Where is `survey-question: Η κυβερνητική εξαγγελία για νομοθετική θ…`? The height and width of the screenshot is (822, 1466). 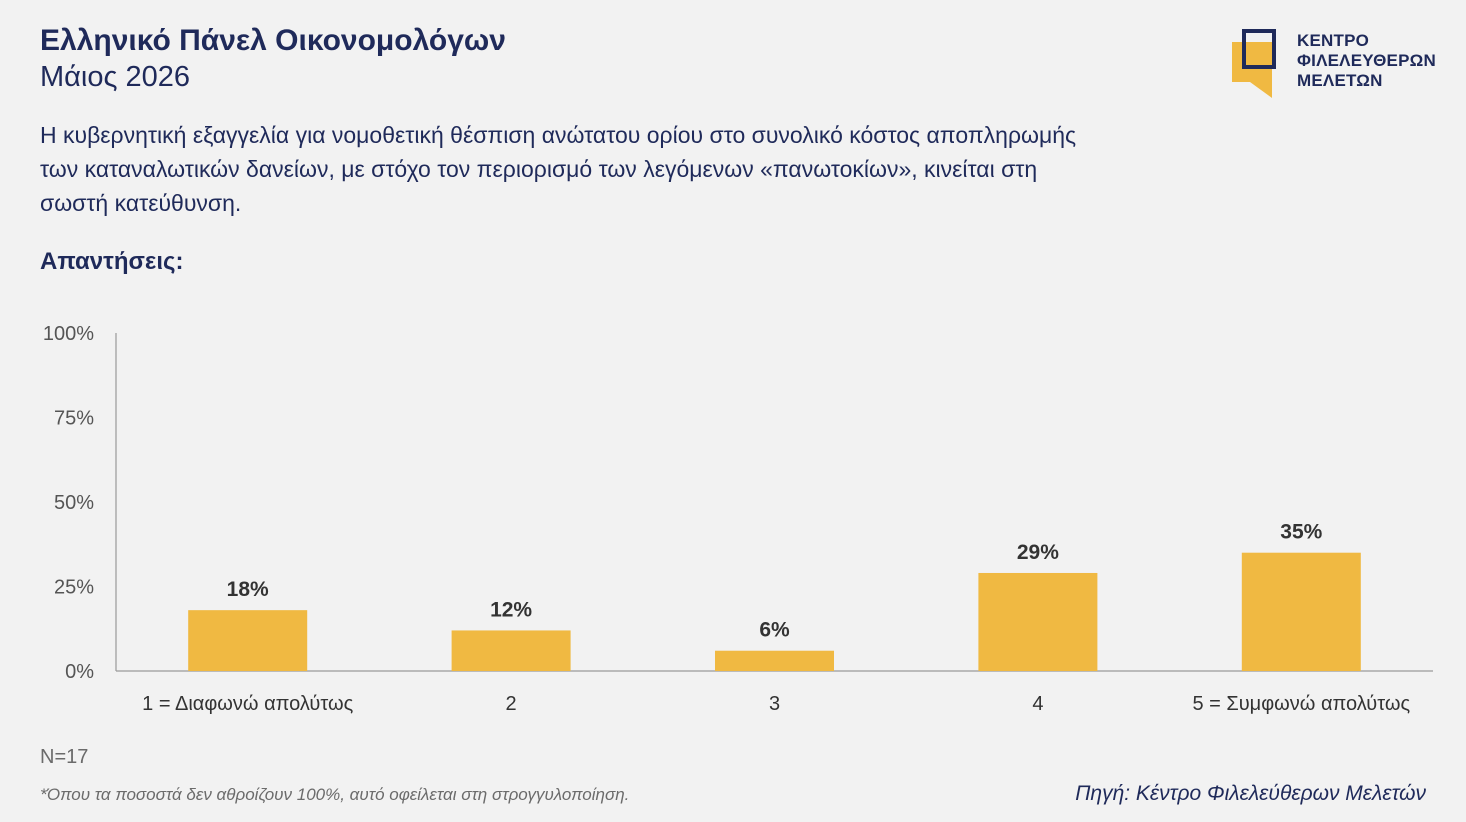
survey-question: Η κυβερνητική εξαγγελία για νομοθετική θ… is located at coordinates (558, 169).